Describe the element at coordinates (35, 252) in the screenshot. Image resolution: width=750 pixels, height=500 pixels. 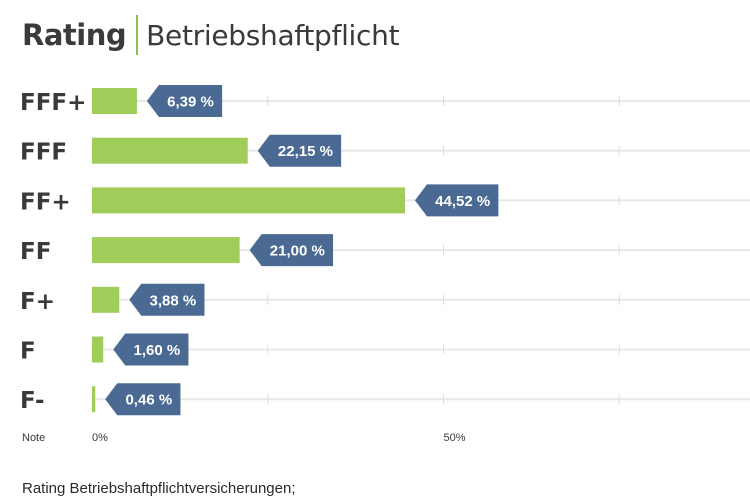
I see `category-label: FF` at that location.